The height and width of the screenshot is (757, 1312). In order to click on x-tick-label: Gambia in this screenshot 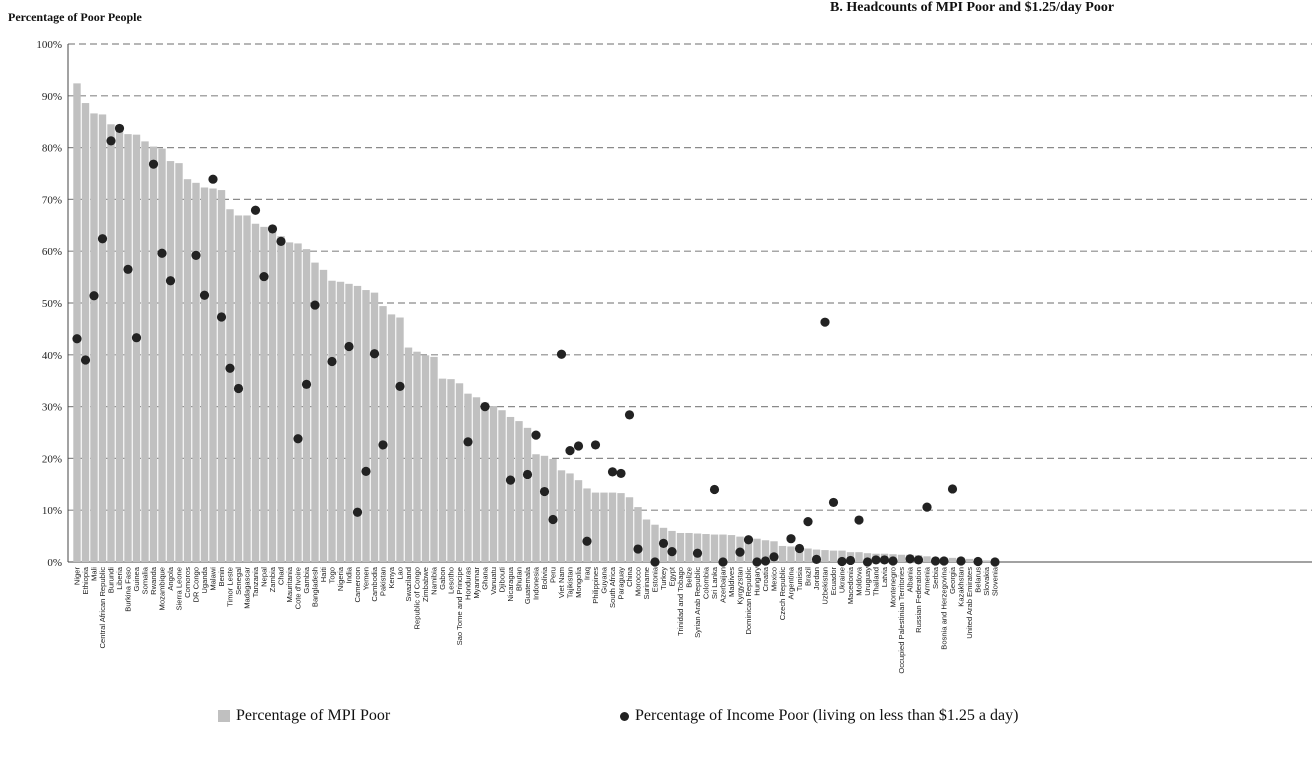, I will do `click(306, 579)`.